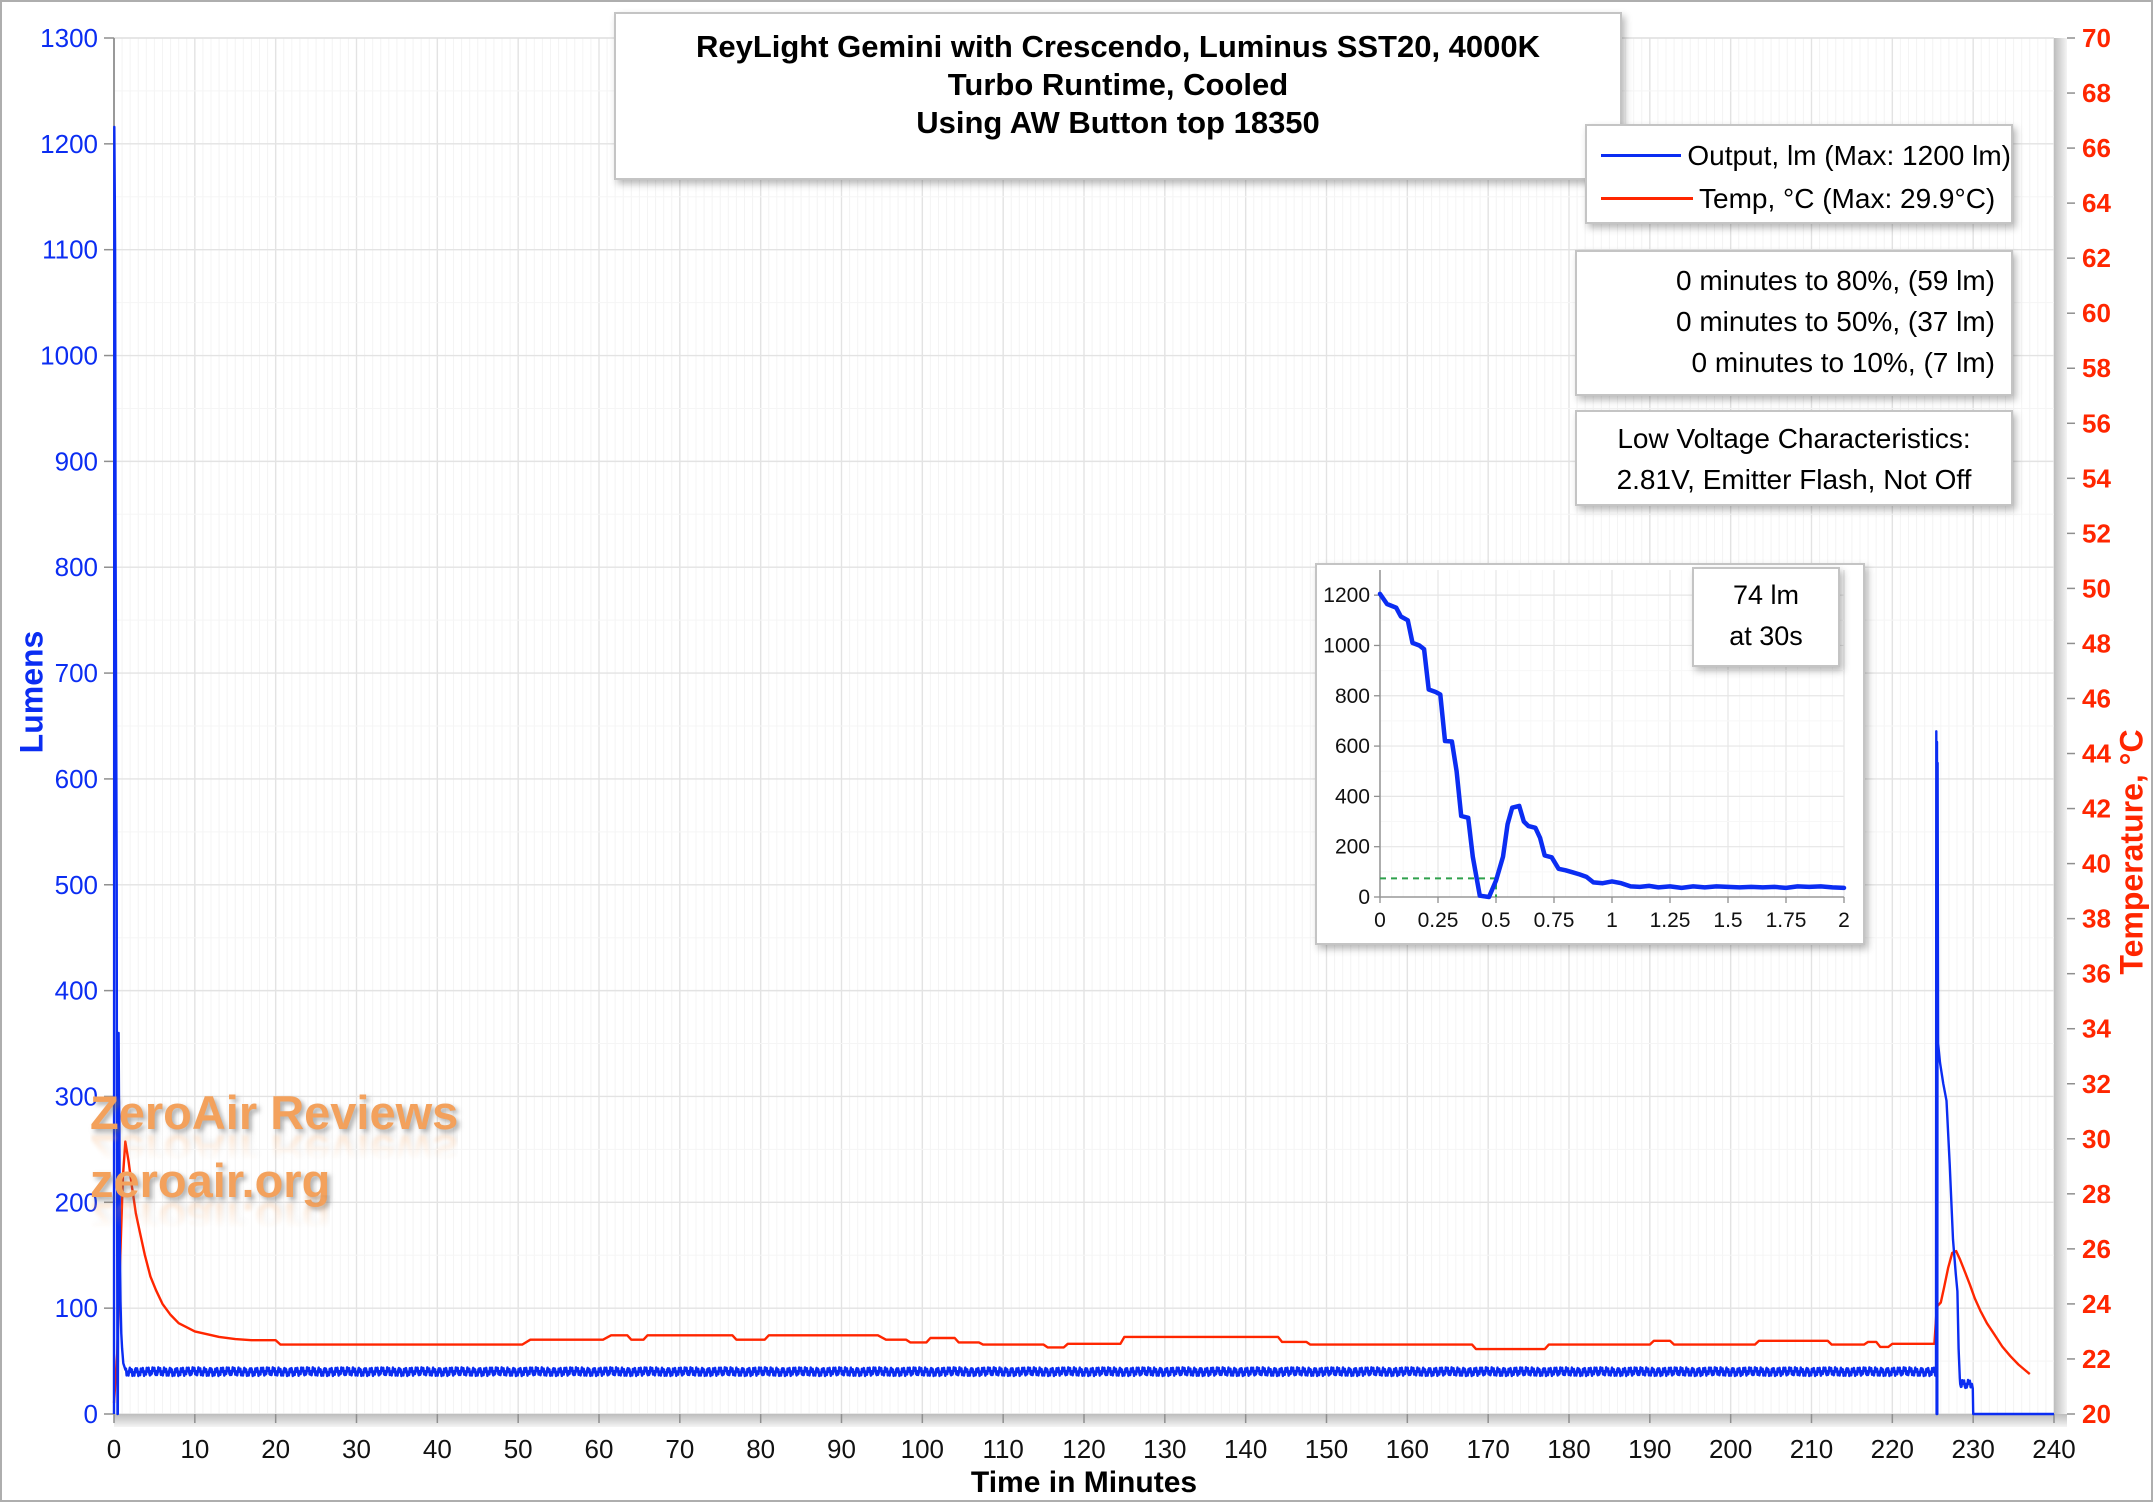  I want to click on y-right-tick-label: 64, so click(2096, 203).